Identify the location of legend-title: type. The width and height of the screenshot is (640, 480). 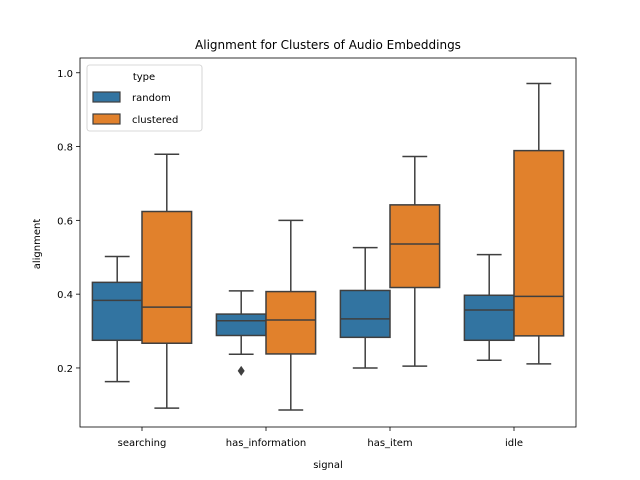
(144, 77).